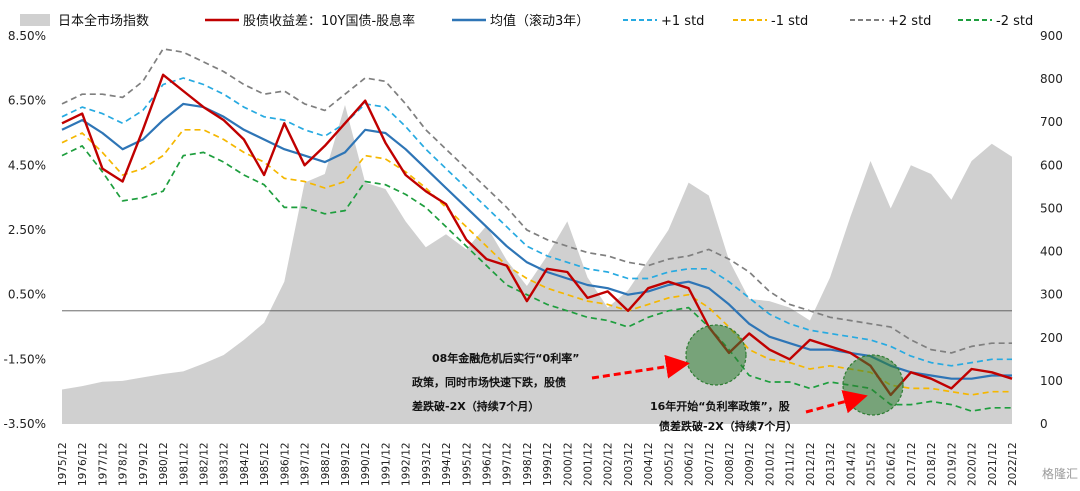 The height and width of the screenshot is (491, 1080). I want to click on y-right-tick-label: 800, so click(1051, 79).